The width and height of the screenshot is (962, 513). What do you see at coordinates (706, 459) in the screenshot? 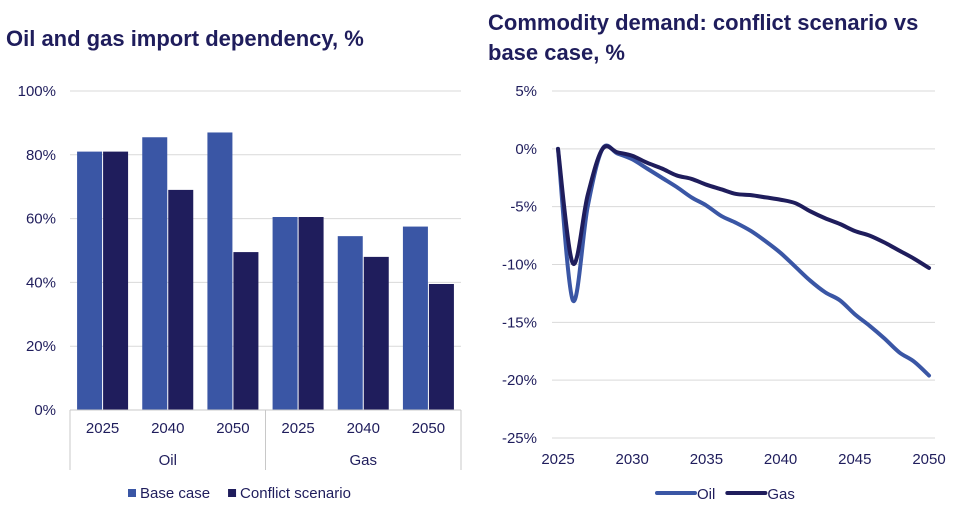
I see `x-tick-label: 2035` at bounding box center [706, 459].